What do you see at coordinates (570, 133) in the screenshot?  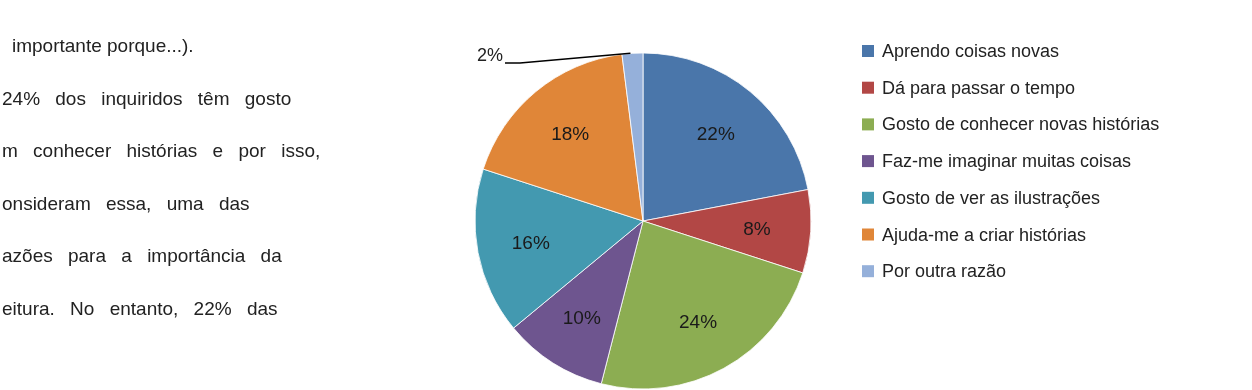 I see `data-label: 18%` at bounding box center [570, 133].